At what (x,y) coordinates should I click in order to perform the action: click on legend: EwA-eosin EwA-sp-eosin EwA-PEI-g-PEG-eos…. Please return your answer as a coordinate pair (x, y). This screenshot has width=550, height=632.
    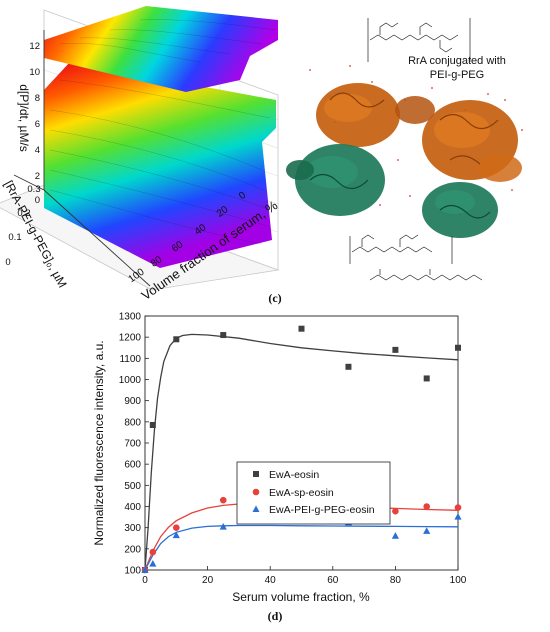
    Looking at the image, I should click on (313, 493).